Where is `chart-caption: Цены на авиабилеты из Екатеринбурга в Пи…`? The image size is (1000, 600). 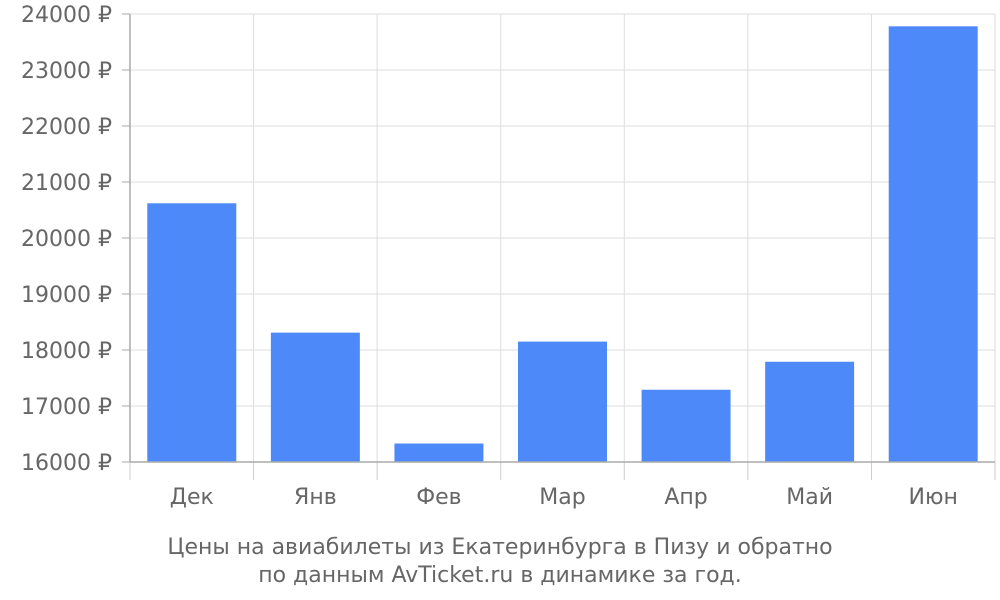
chart-caption: Цены на авиабилеты из Екатеринбурга в Пи… is located at coordinates (500, 562).